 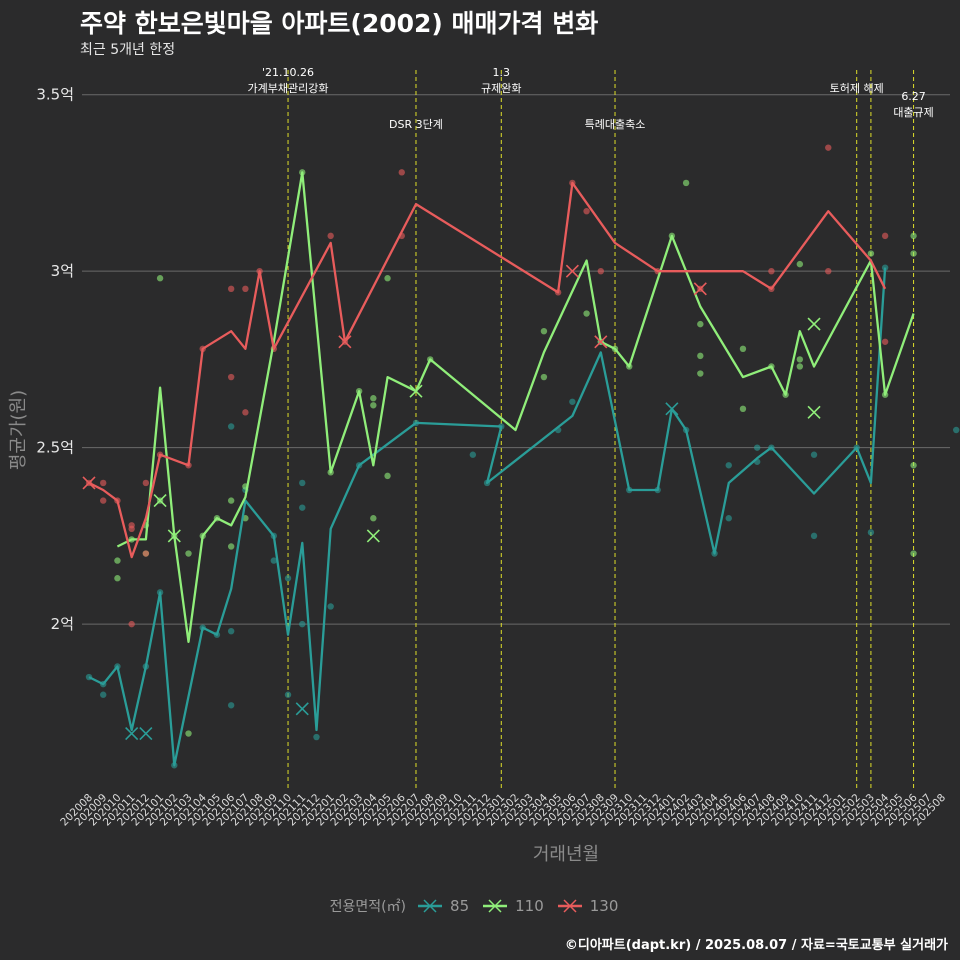 What do you see at coordinates (512, 906) in the screenshot?
I see `legend-item-110: 110` at bounding box center [512, 906].